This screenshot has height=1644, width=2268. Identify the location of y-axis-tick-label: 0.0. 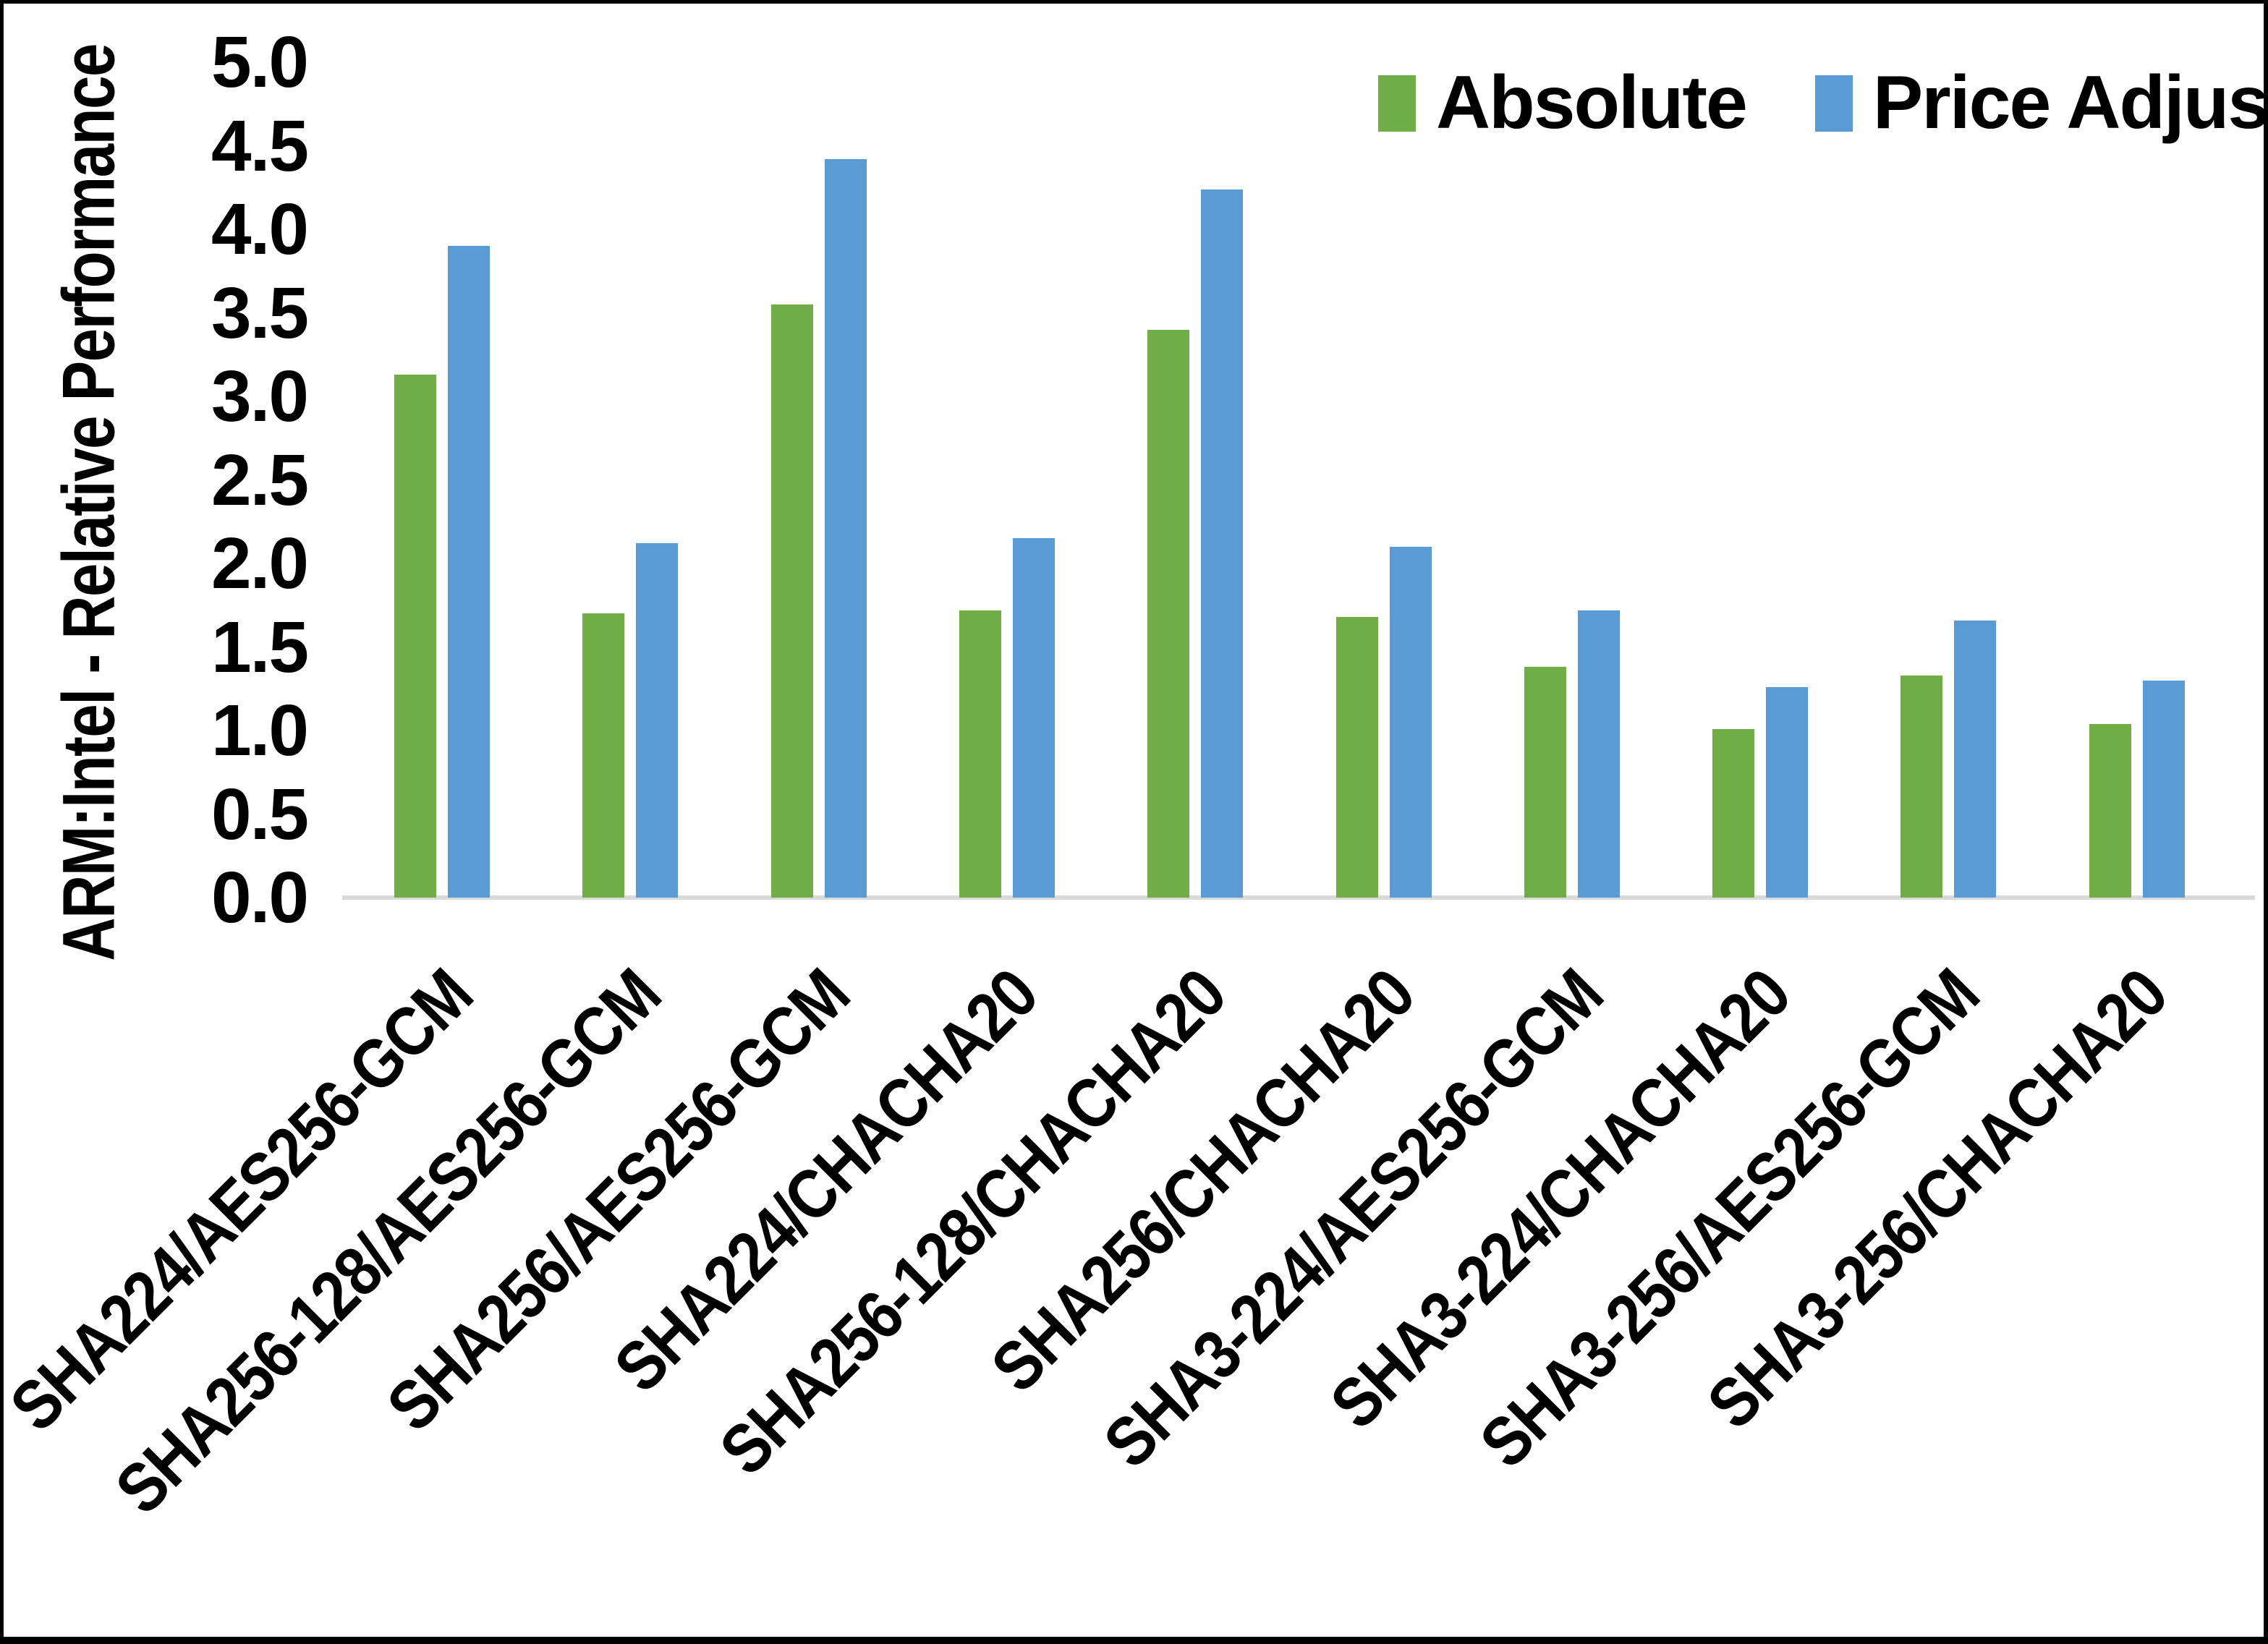
(260, 897).